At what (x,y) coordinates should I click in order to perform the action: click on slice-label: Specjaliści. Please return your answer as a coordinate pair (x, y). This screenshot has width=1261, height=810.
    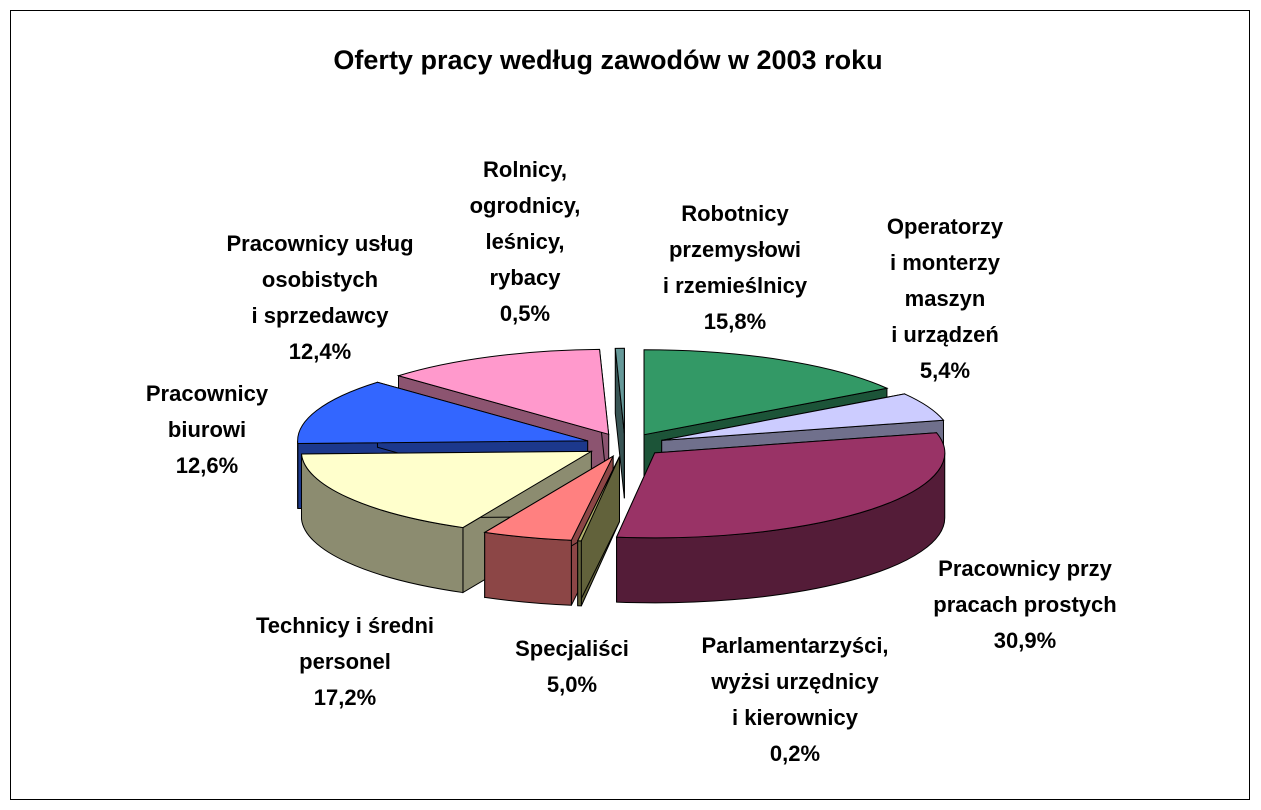
    Looking at the image, I should click on (572, 648).